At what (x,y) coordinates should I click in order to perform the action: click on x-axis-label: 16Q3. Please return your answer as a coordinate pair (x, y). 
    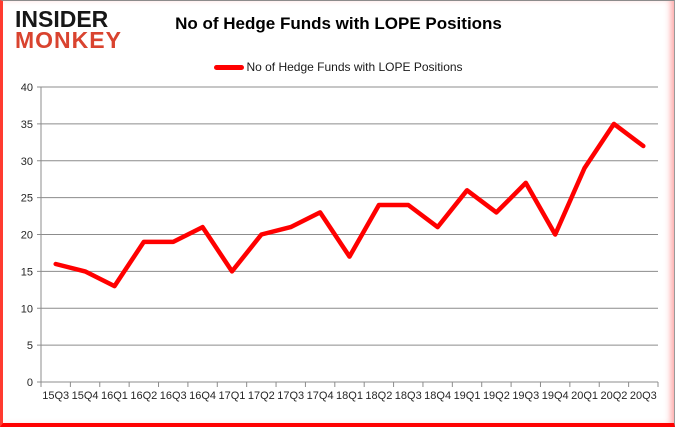
    Looking at the image, I should click on (173, 396).